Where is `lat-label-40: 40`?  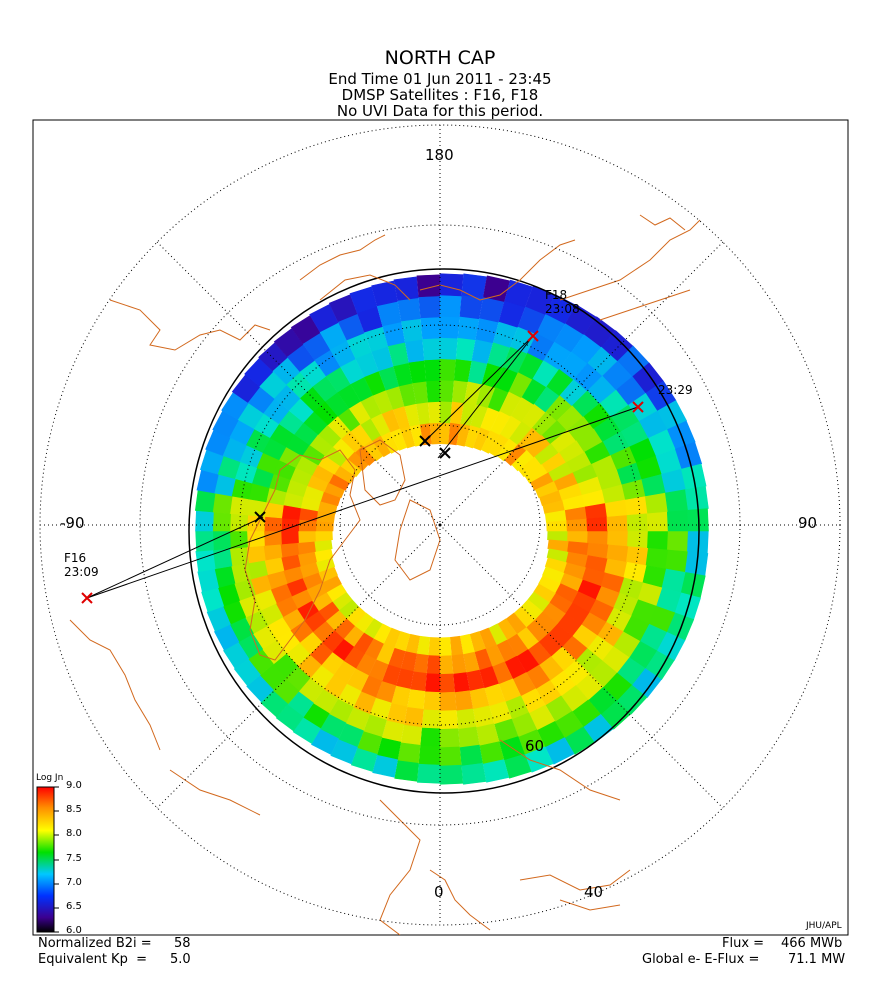 lat-label-40: 40 is located at coordinates (594, 892).